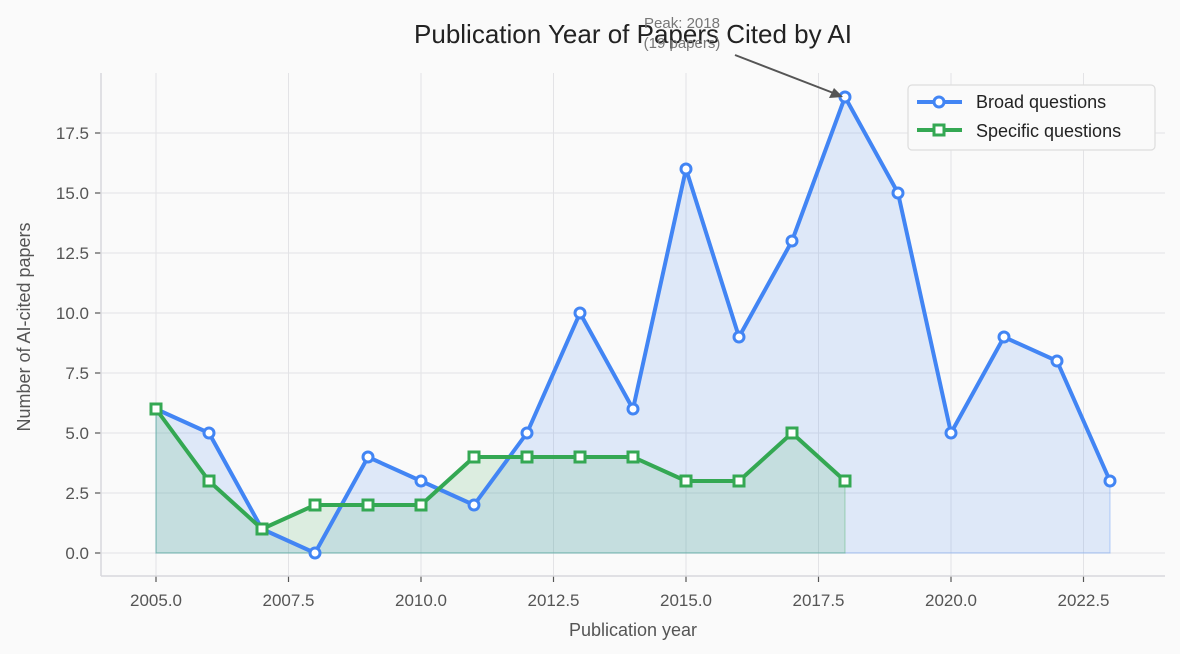  What do you see at coordinates (836, 93) in the screenshot?
I see `arrow-head-icon` at bounding box center [836, 93].